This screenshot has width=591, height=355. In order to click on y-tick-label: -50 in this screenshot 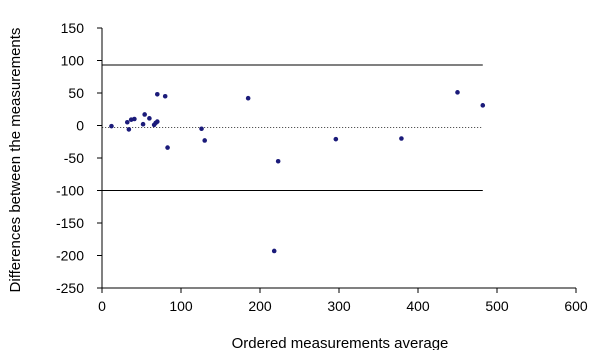, I will do `click(74, 158)`.